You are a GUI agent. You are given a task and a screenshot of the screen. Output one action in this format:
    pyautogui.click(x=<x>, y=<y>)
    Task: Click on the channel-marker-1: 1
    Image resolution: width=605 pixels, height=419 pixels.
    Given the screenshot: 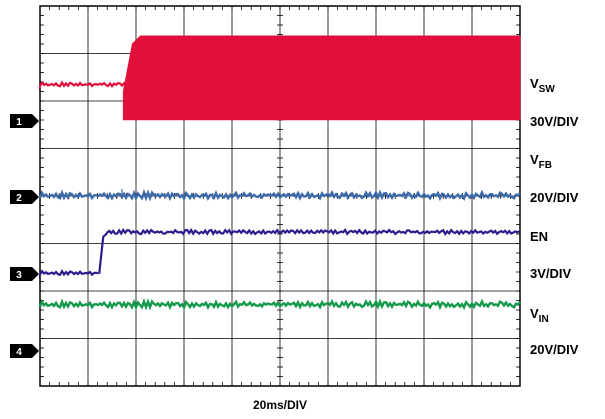 What is the action you would take?
    pyautogui.click(x=24, y=121)
    